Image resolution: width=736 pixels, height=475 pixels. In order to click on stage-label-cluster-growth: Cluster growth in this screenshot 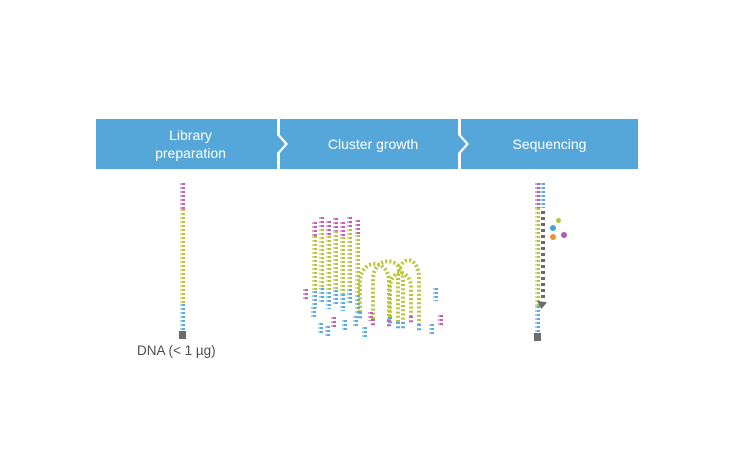, I will do `click(373, 143)`.